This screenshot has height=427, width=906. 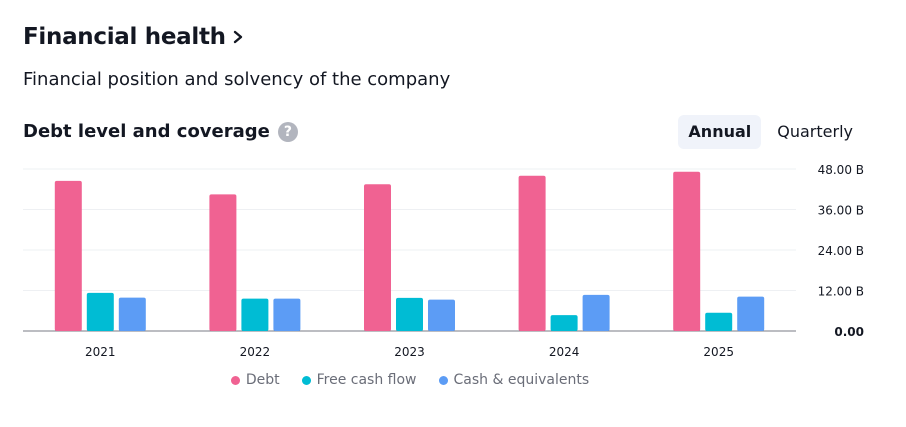 What do you see at coordinates (751, 313) in the screenshot?
I see `bar-cash-equivalents-2025` at bounding box center [751, 313].